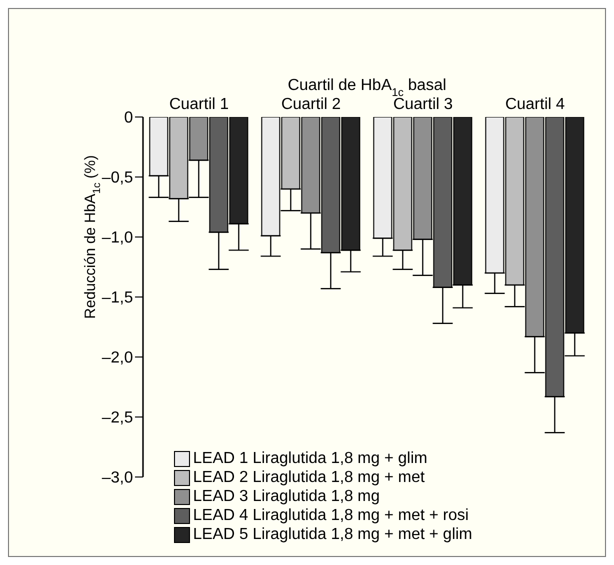 Image resolution: width=614 pixels, height=565 pixels. What do you see at coordinates (332, 534) in the screenshot?
I see `legend-label: LEAD 5 Liraglutida 1,8 mg + met + glim` at bounding box center [332, 534].